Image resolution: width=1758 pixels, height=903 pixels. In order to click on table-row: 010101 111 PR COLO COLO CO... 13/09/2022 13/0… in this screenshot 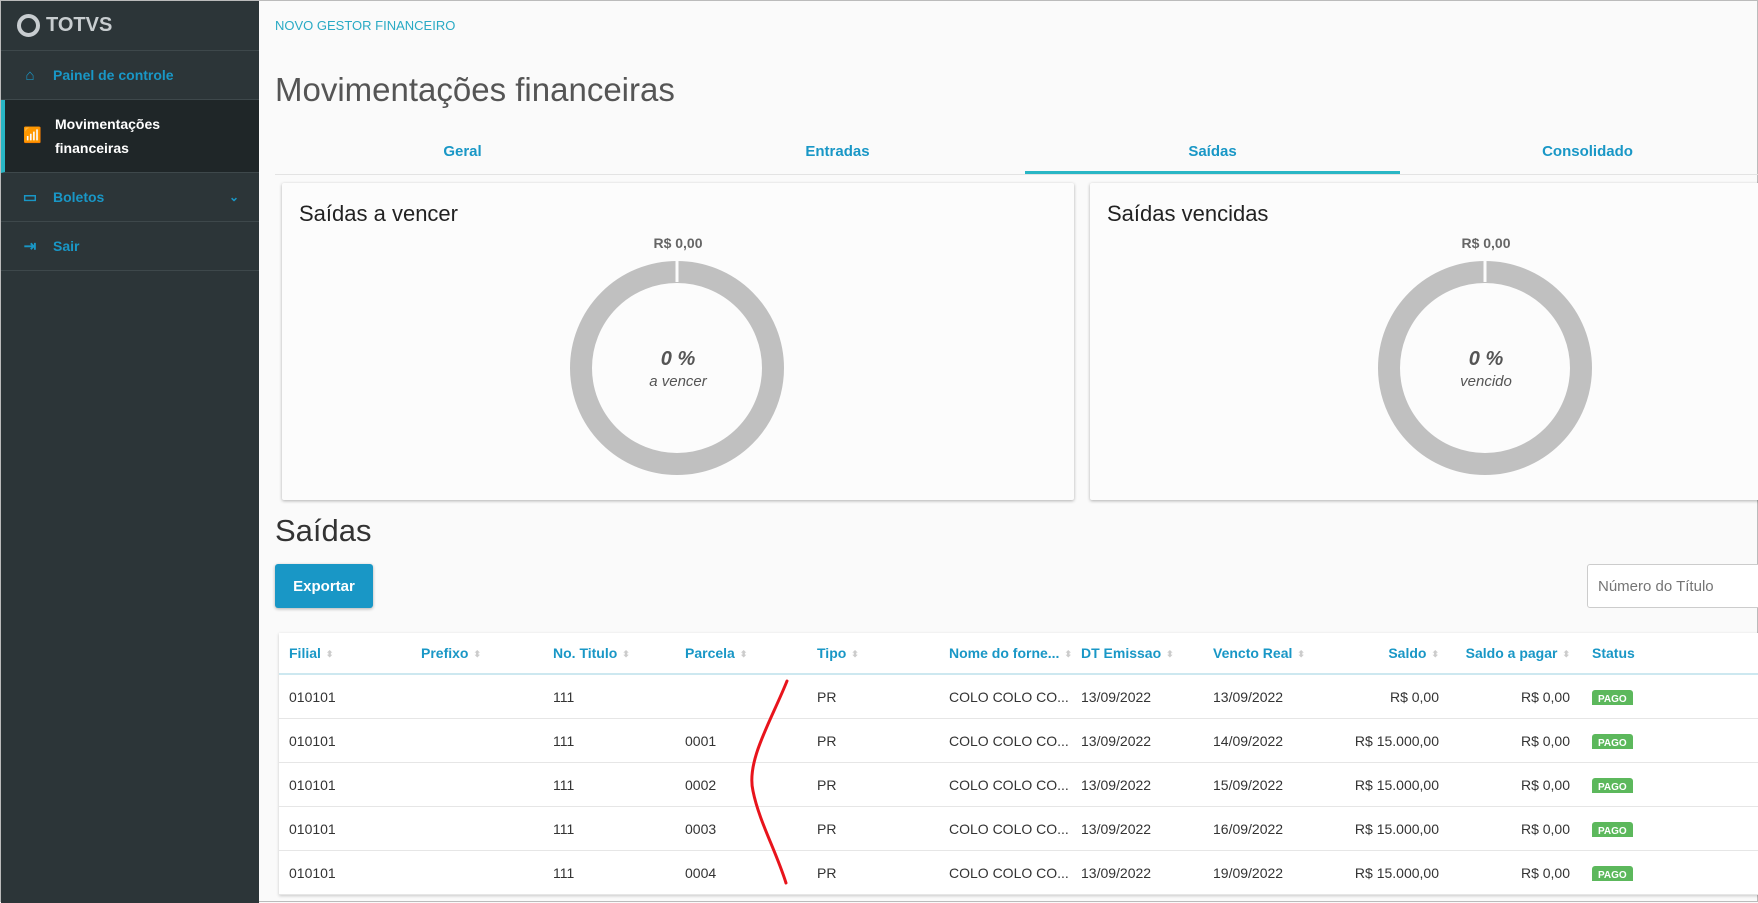, I will do `click(1018, 697)`.